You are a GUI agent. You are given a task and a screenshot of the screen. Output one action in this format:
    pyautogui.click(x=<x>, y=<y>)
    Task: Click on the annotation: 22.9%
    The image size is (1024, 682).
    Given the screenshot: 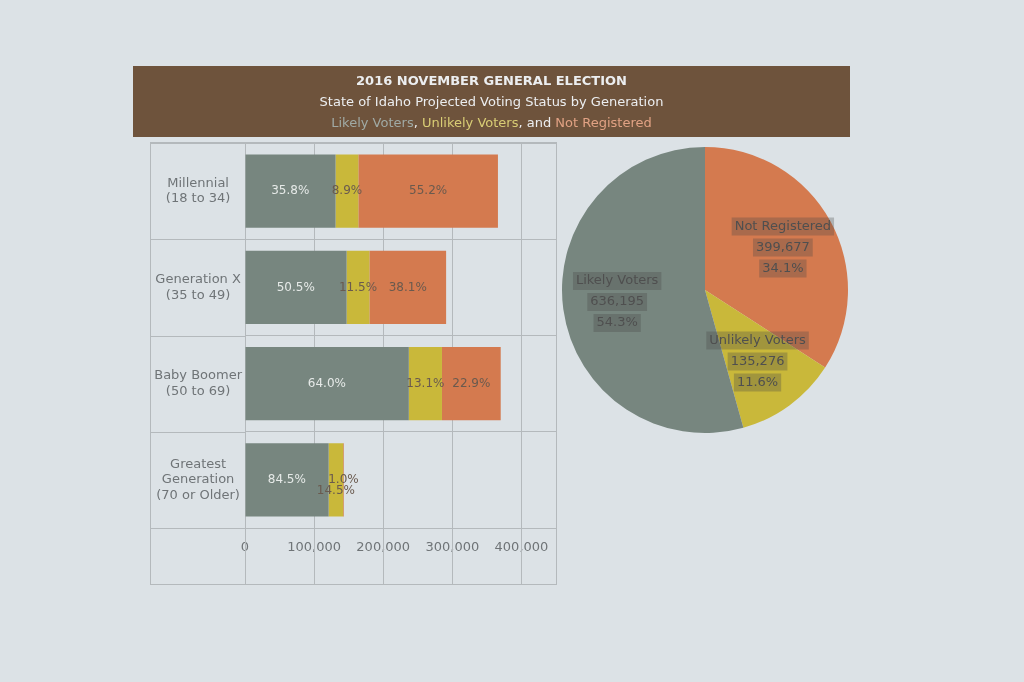 What is the action you would take?
    pyautogui.click(x=471, y=382)
    